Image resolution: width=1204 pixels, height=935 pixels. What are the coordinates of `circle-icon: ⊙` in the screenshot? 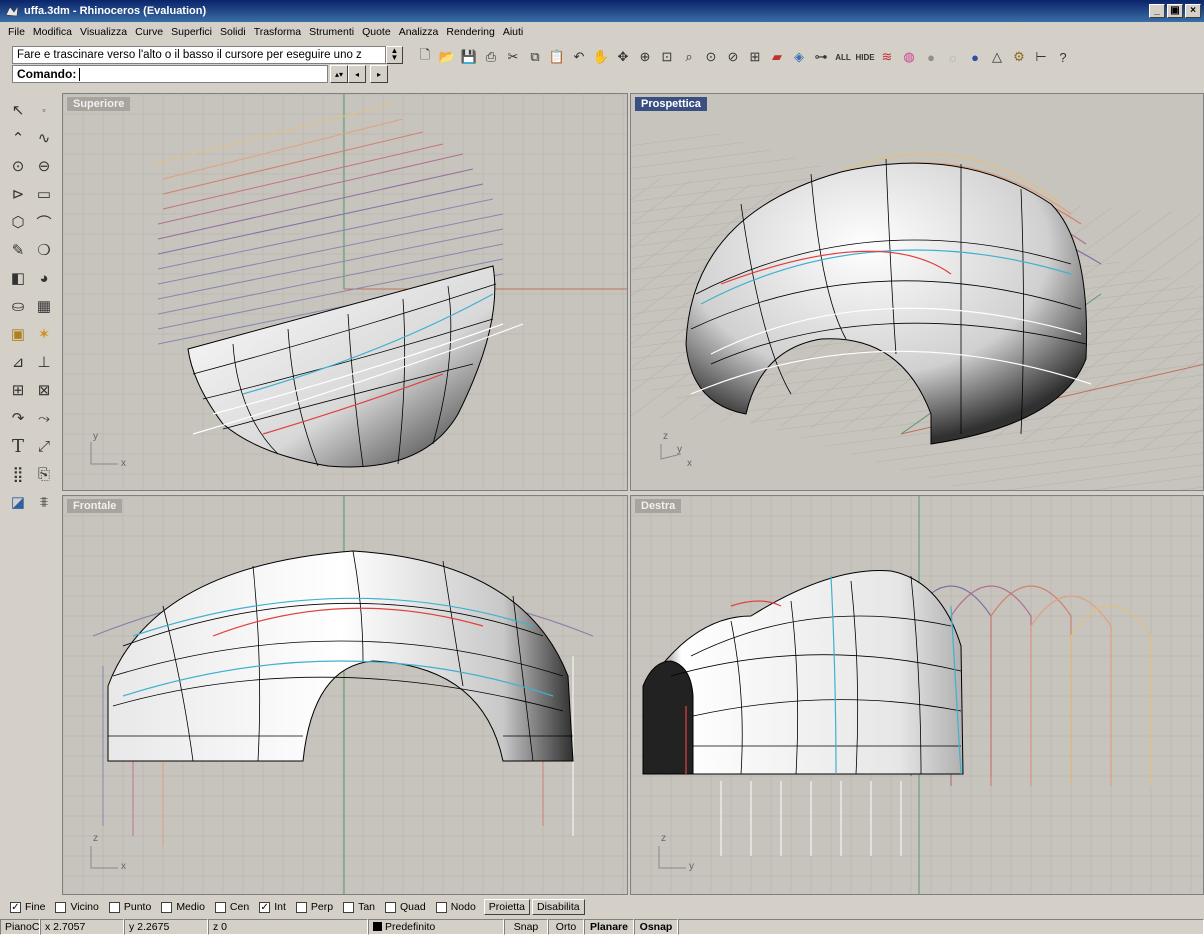 It's located at (18, 166).